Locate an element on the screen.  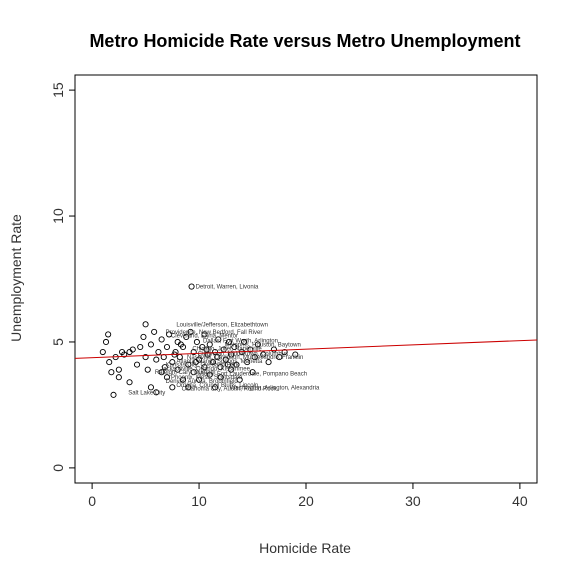
point-label: Denver, Aurora, Broomfield is located at coordinates (202, 382).